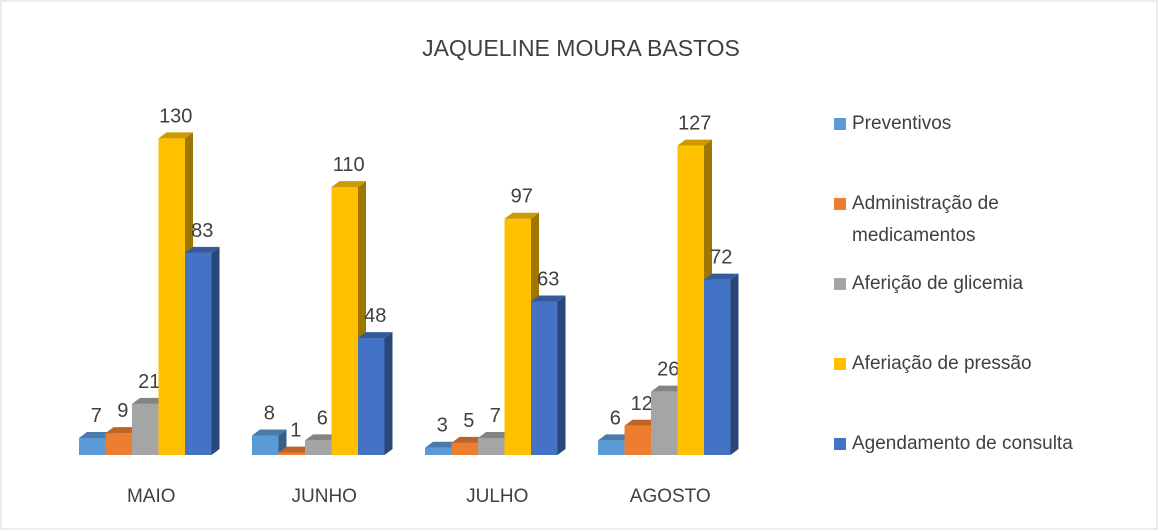  Describe the element at coordinates (375, 316) in the screenshot. I see `data-label: 48` at that location.